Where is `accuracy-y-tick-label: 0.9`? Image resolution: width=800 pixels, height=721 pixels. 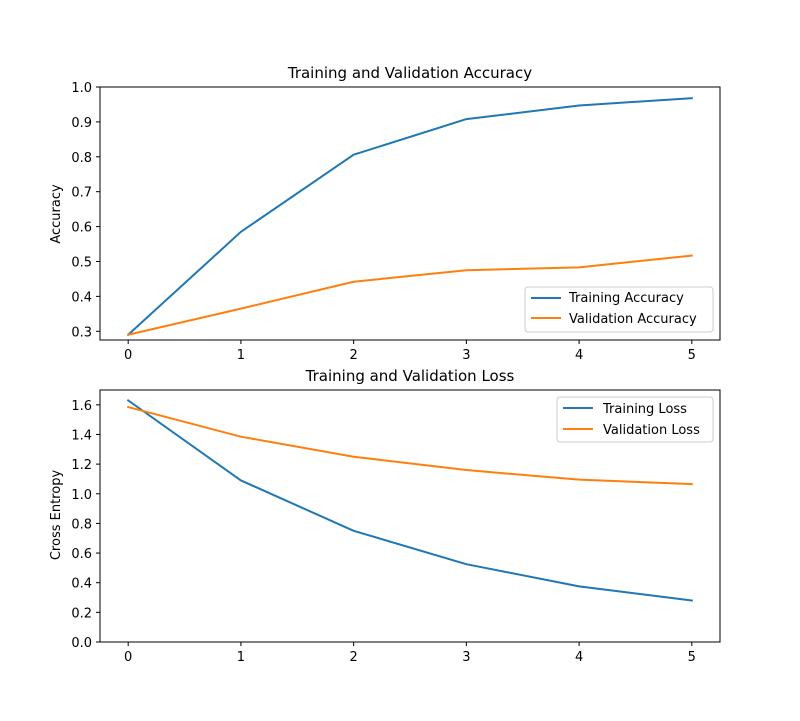
accuracy-y-tick-label: 0.9 is located at coordinates (81, 123).